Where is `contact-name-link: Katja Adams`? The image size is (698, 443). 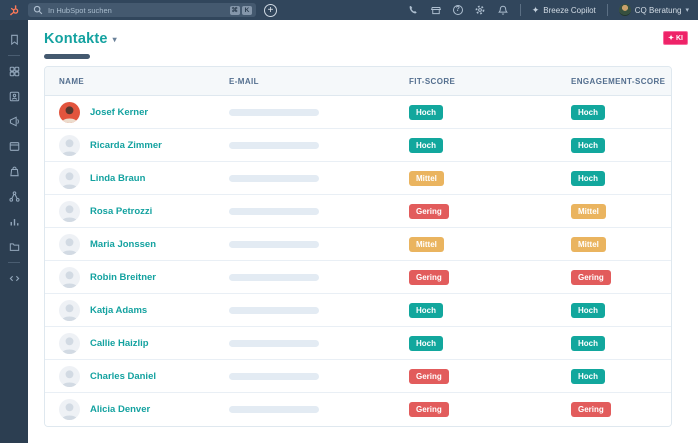
contact-name-link: Katja Adams is located at coordinates (119, 310).